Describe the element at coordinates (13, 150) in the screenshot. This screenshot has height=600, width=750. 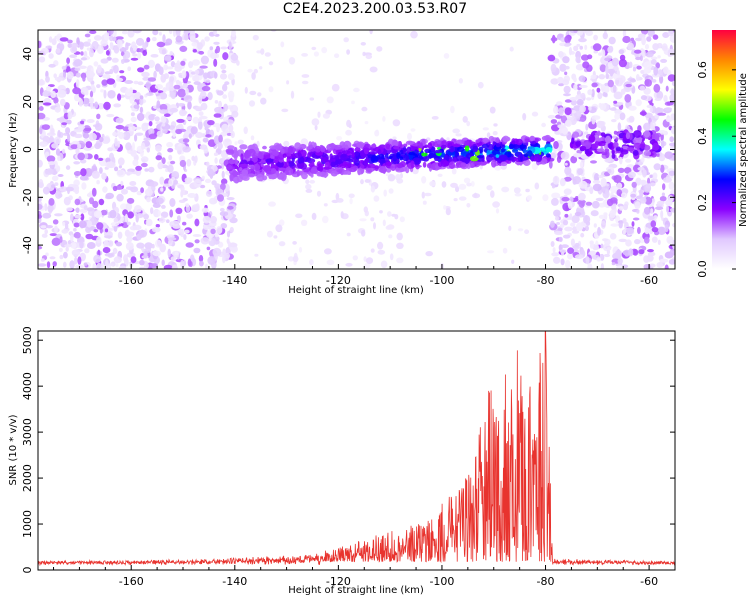
I see `spectrogram-y-label: Frequency (Hz)` at that location.